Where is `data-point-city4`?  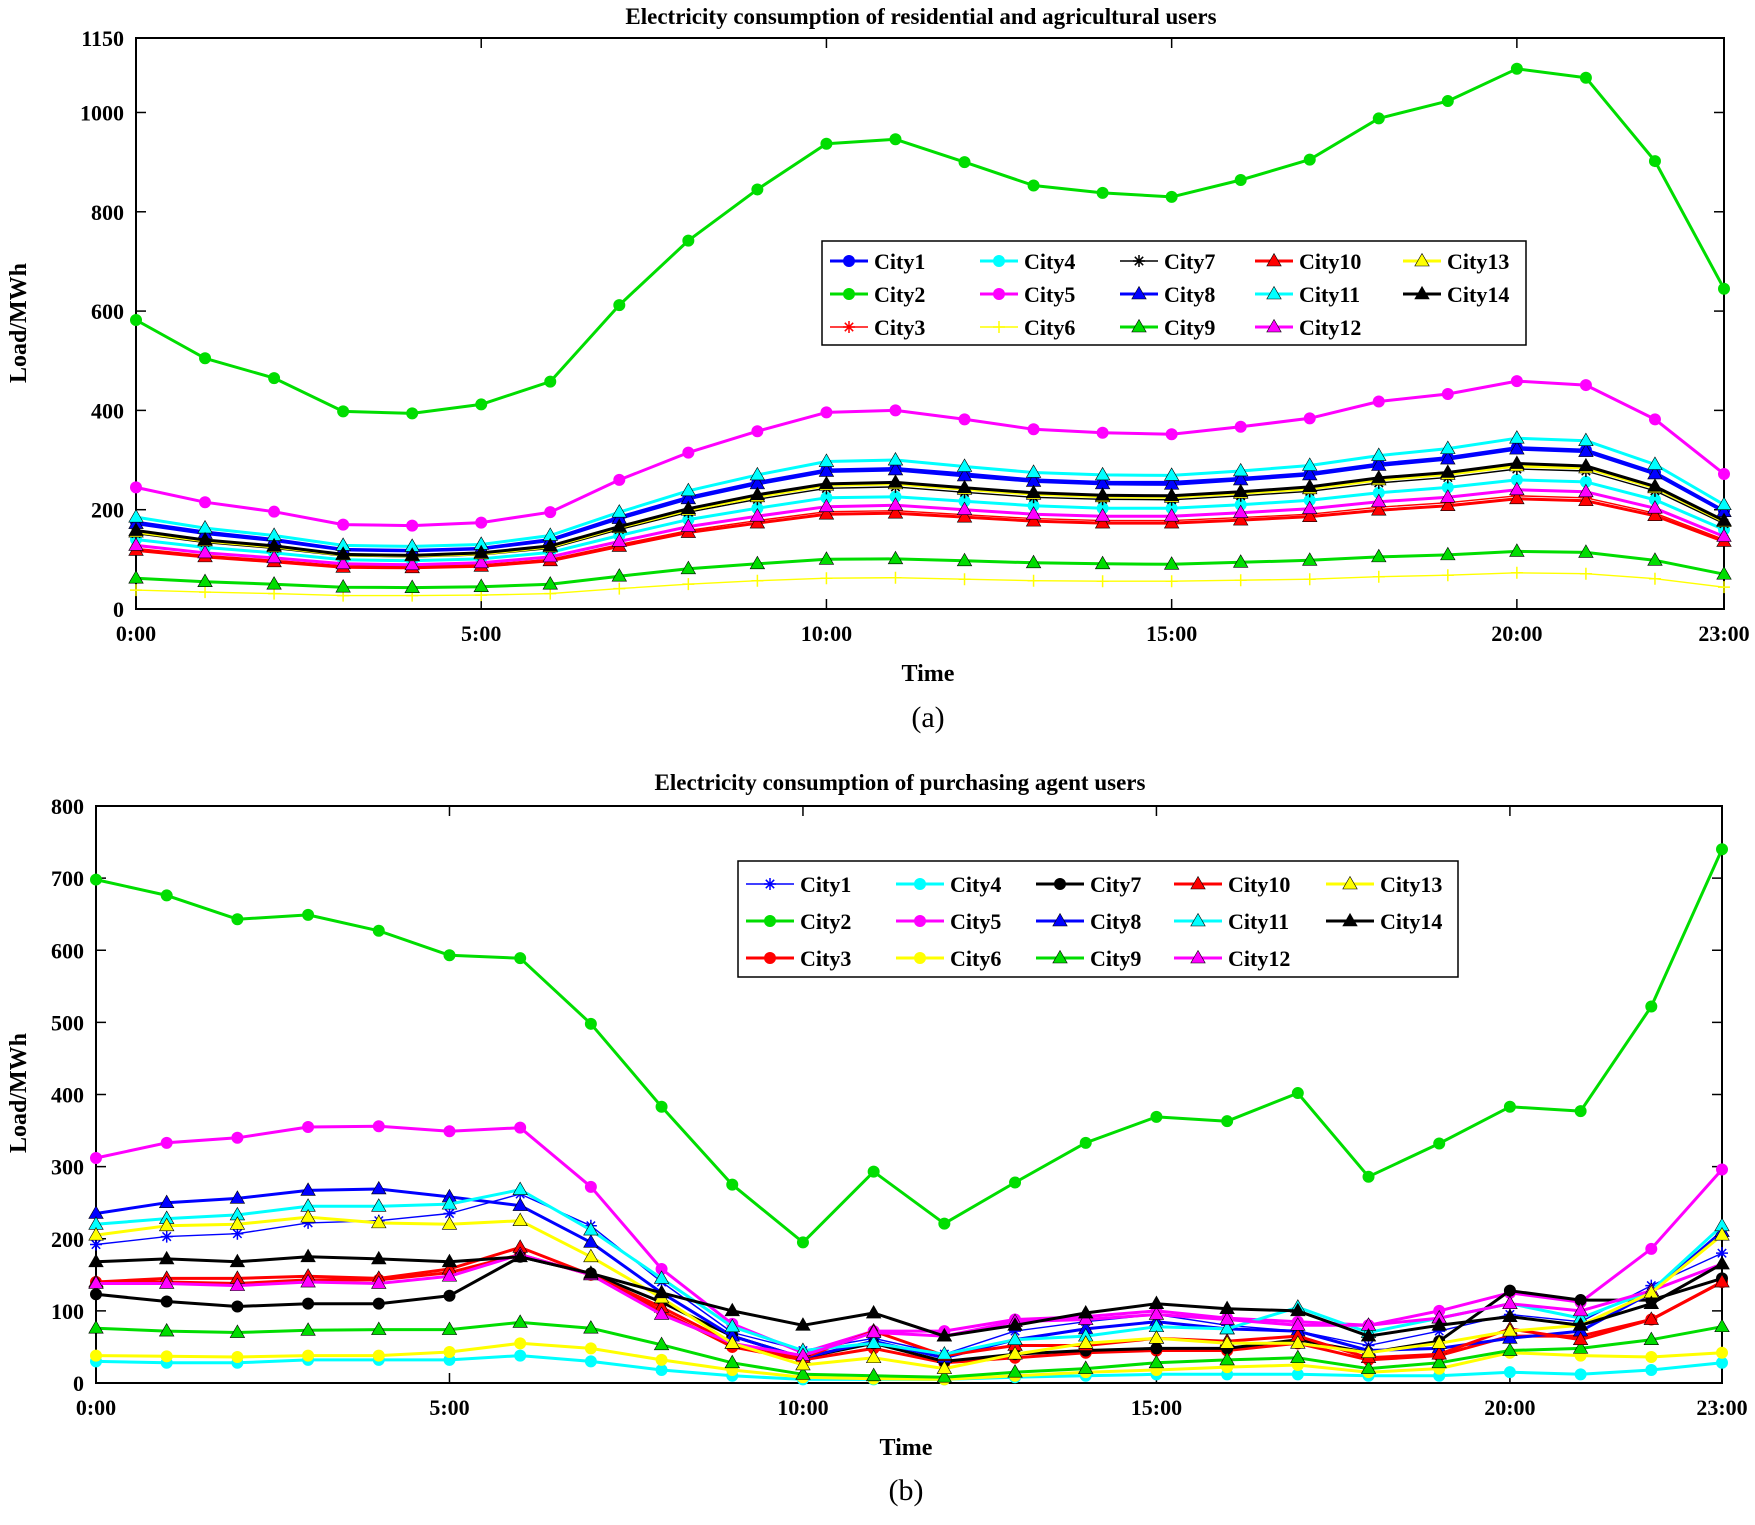 data-point-city4 is located at coordinates (1722, 1362).